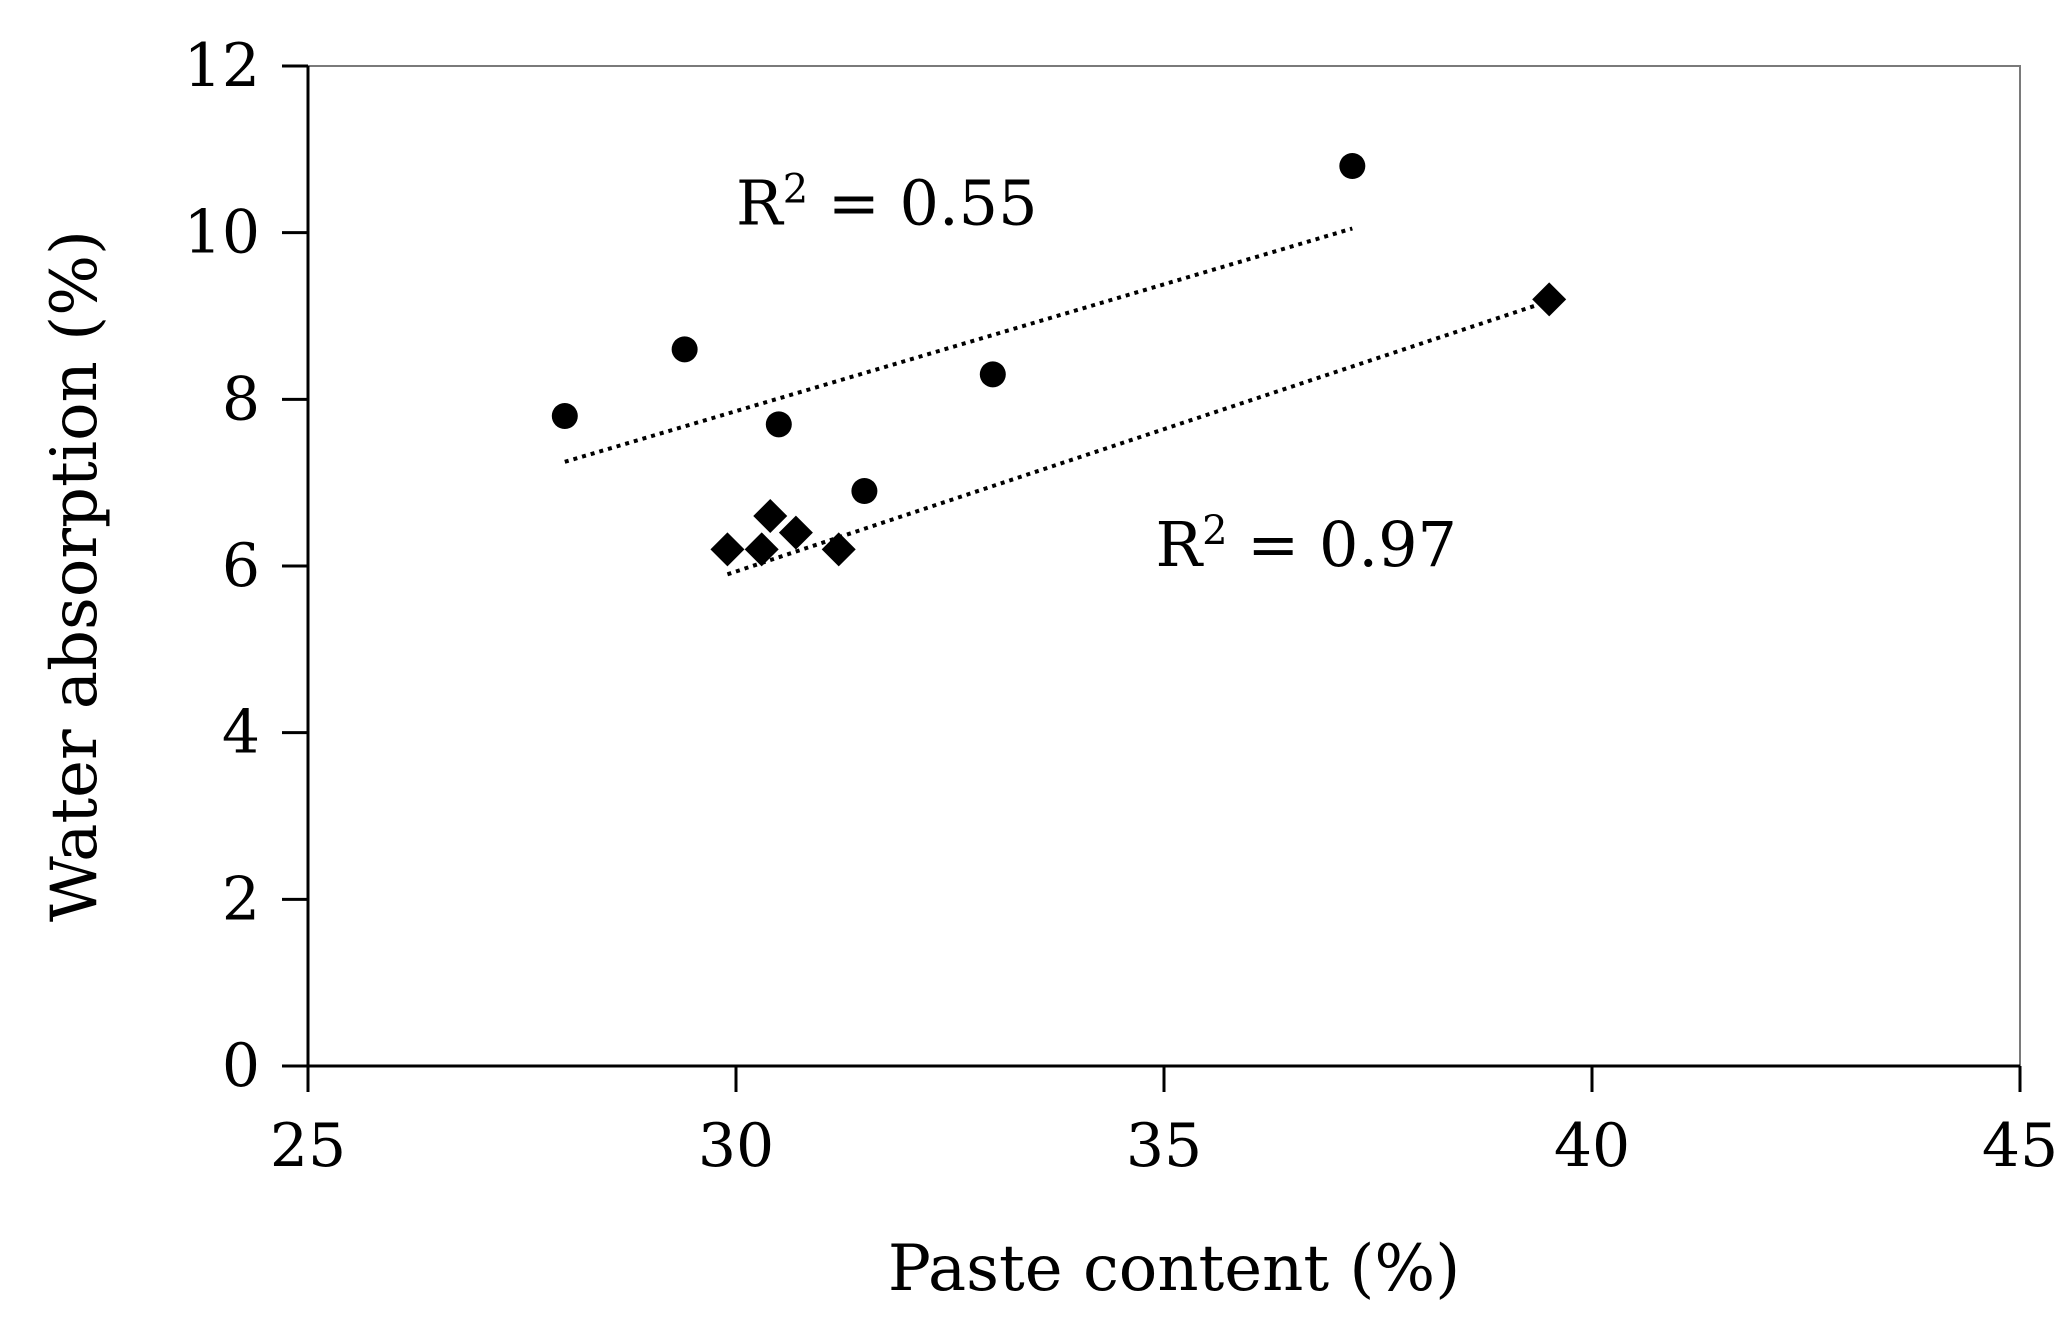 This screenshot has height=1328, width=2068. What do you see at coordinates (241, 1066) in the screenshot?
I see `y-tick-label: 0` at bounding box center [241, 1066].